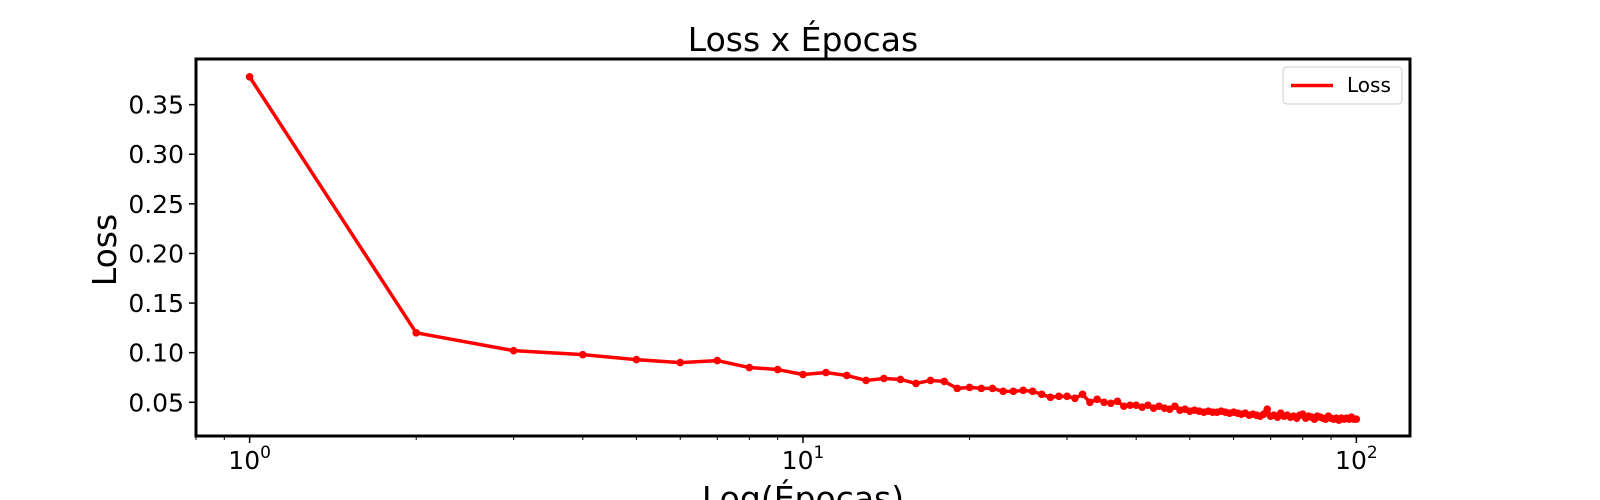  Describe the element at coordinates (156, 303) in the screenshot. I see `y-tick-label: 0.15` at that location.